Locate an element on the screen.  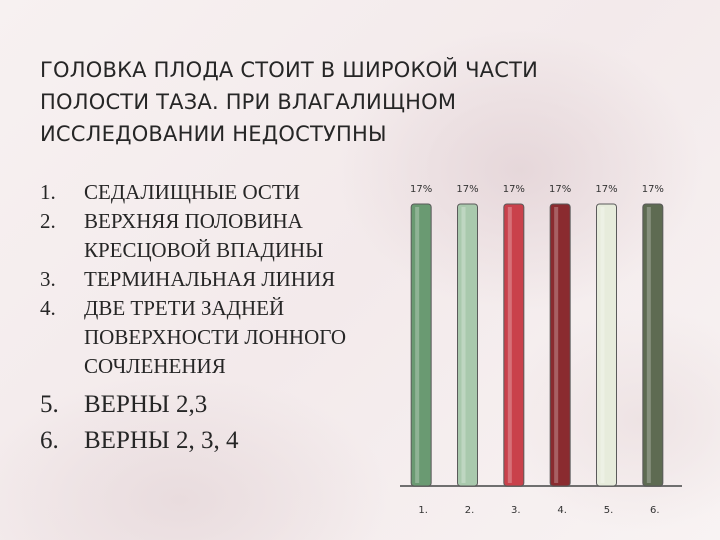
answer-option: 1. СЕДАЛИЩНЫЕ ОСТИ is located at coordinates (225, 192).